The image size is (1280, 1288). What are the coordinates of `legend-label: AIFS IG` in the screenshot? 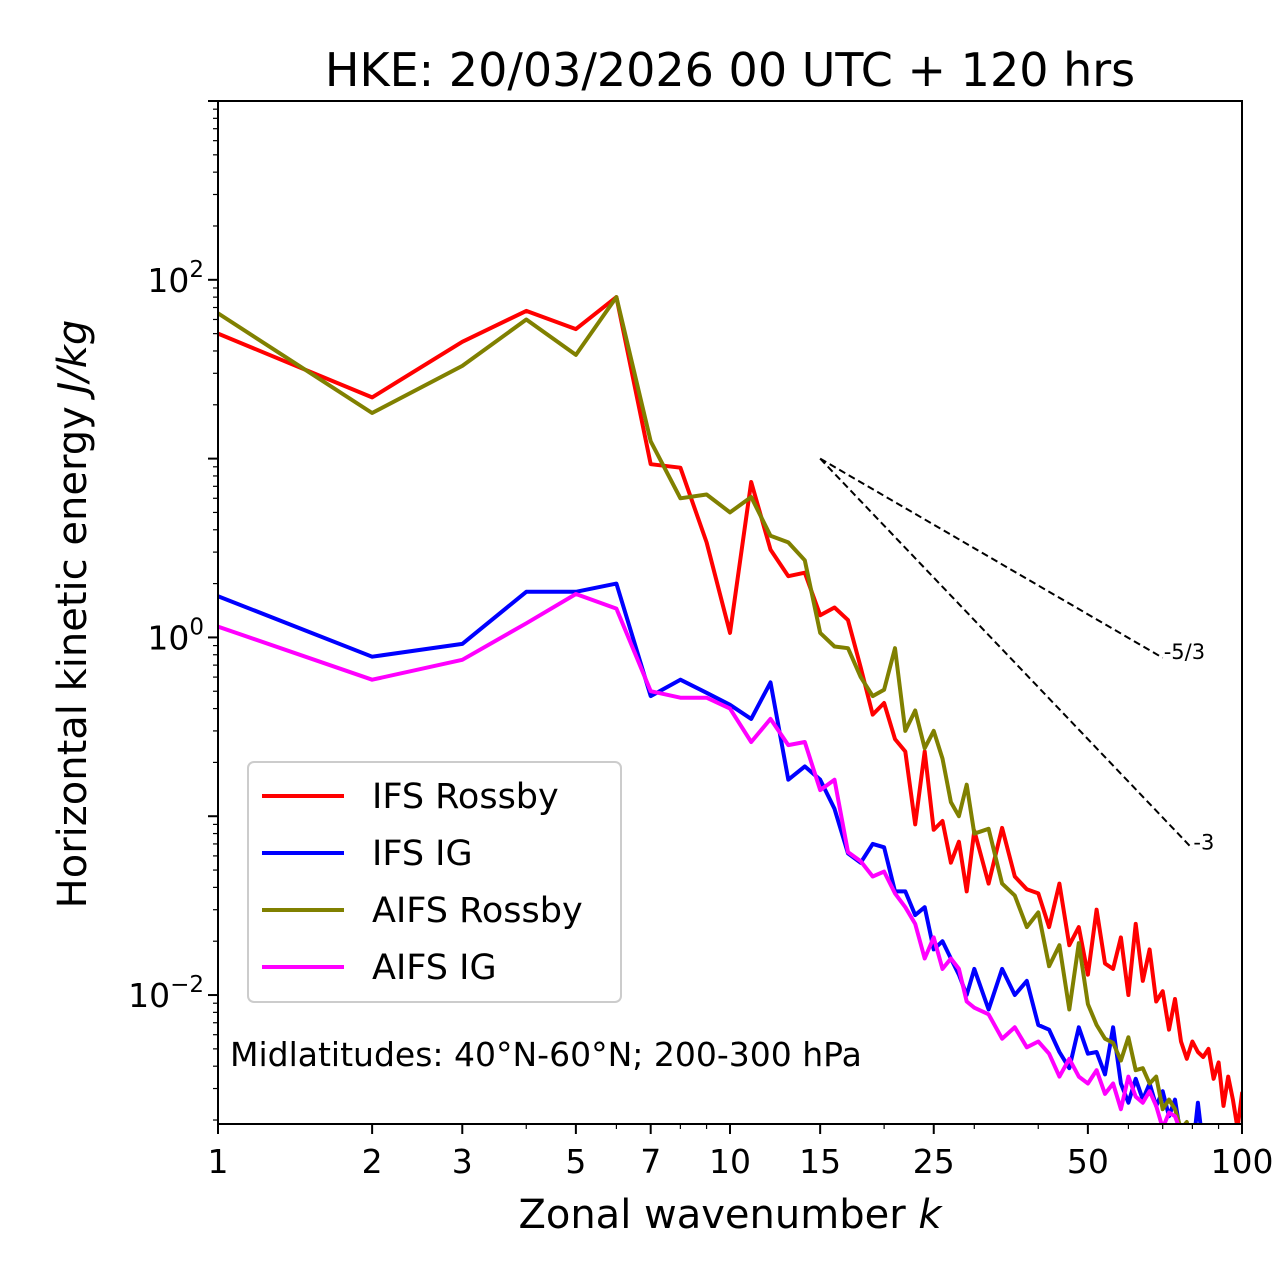 It's located at (434, 968).